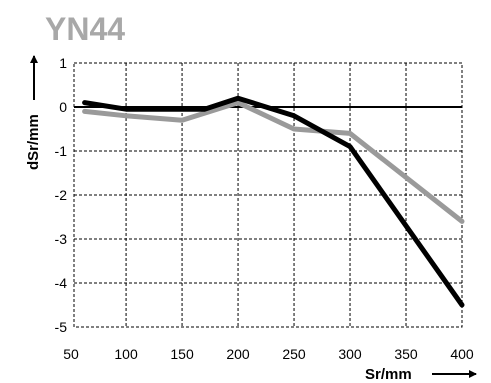 The height and width of the screenshot is (383, 491). I want to click on y-tick-label: 0, so click(63, 107).